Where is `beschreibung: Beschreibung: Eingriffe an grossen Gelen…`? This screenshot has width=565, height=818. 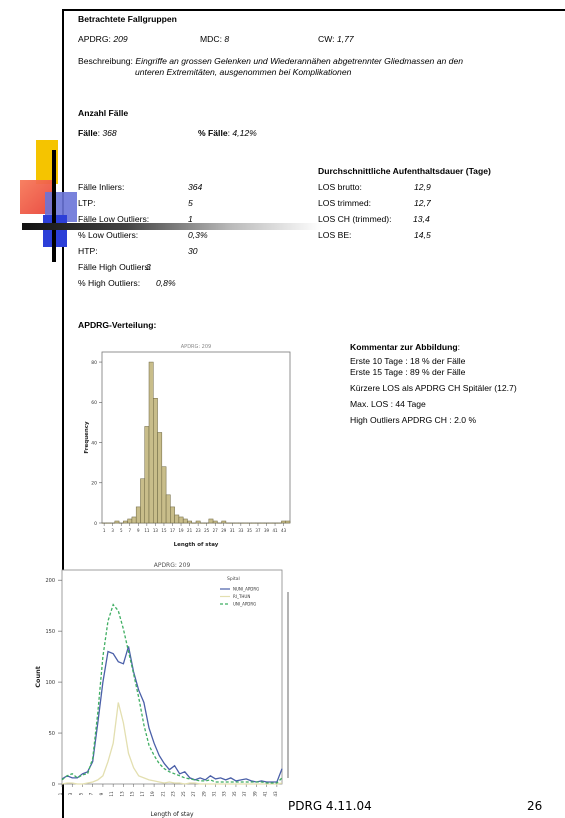 beschreibung: Beschreibung: Eingriffe an grossen Gelen… is located at coordinates (270, 61).